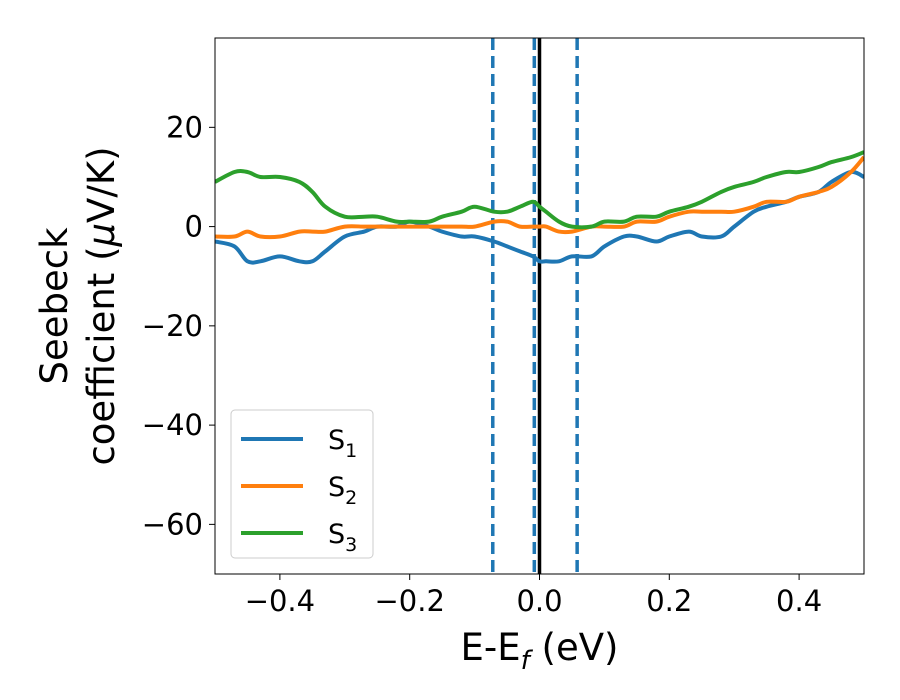 Image resolution: width=900 pixels, height=700 pixels. I want to click on series-line-s1, so click(539, 217).